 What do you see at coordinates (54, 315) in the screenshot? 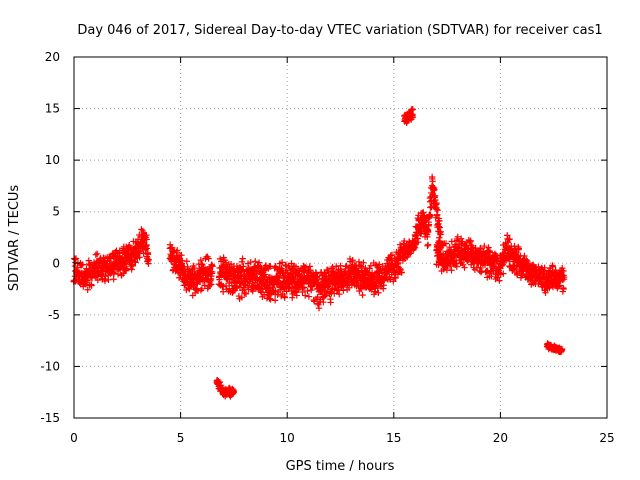
I see `y-tick-label: -5` at bounding box center [54, 315].